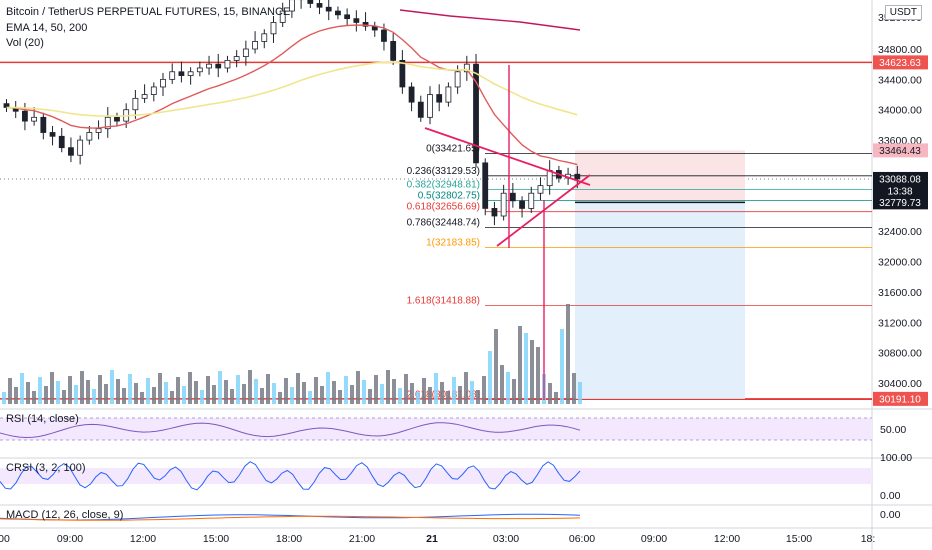 The image size is (932, 550). What do you see at coordinates (362, 539) in the screenshot?
I see `x-tick-label: 21:00` at bounding box center [362, 539].